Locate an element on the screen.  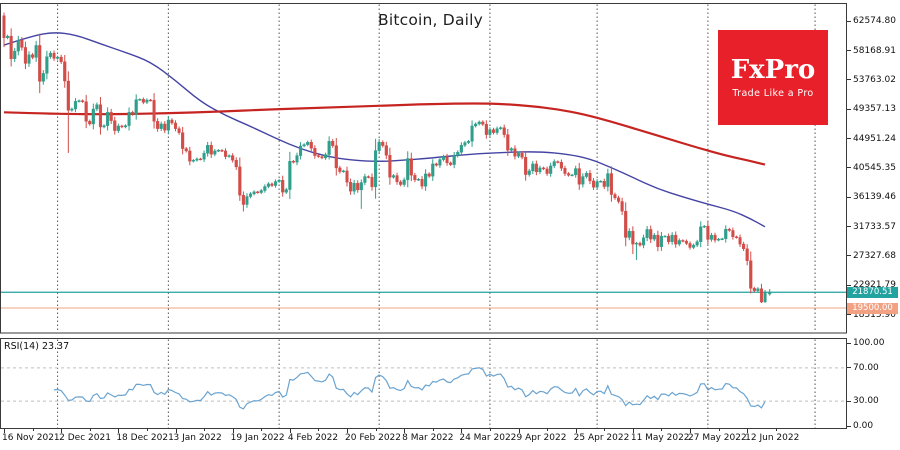
date-label: 11 May 2022 is located at coordinates (660, 438).